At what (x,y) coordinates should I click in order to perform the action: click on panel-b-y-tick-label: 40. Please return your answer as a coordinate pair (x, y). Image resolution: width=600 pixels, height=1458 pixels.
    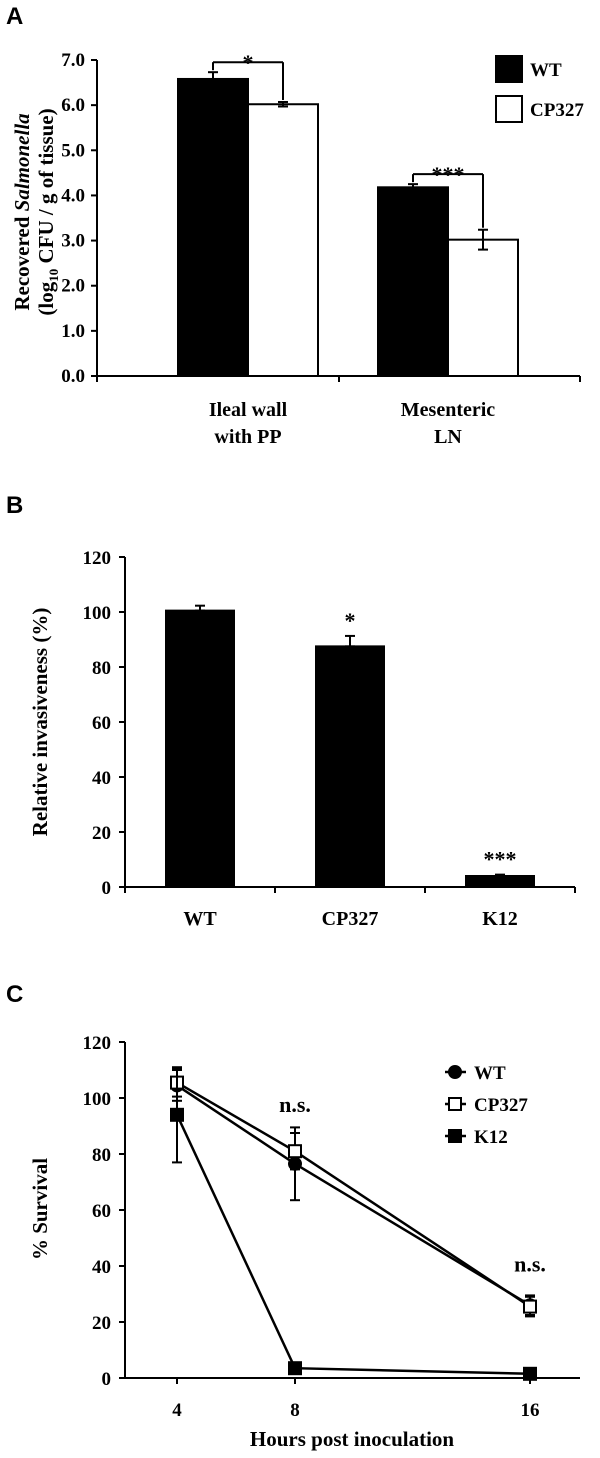
    Looking at the image, I should click on (101, 778).